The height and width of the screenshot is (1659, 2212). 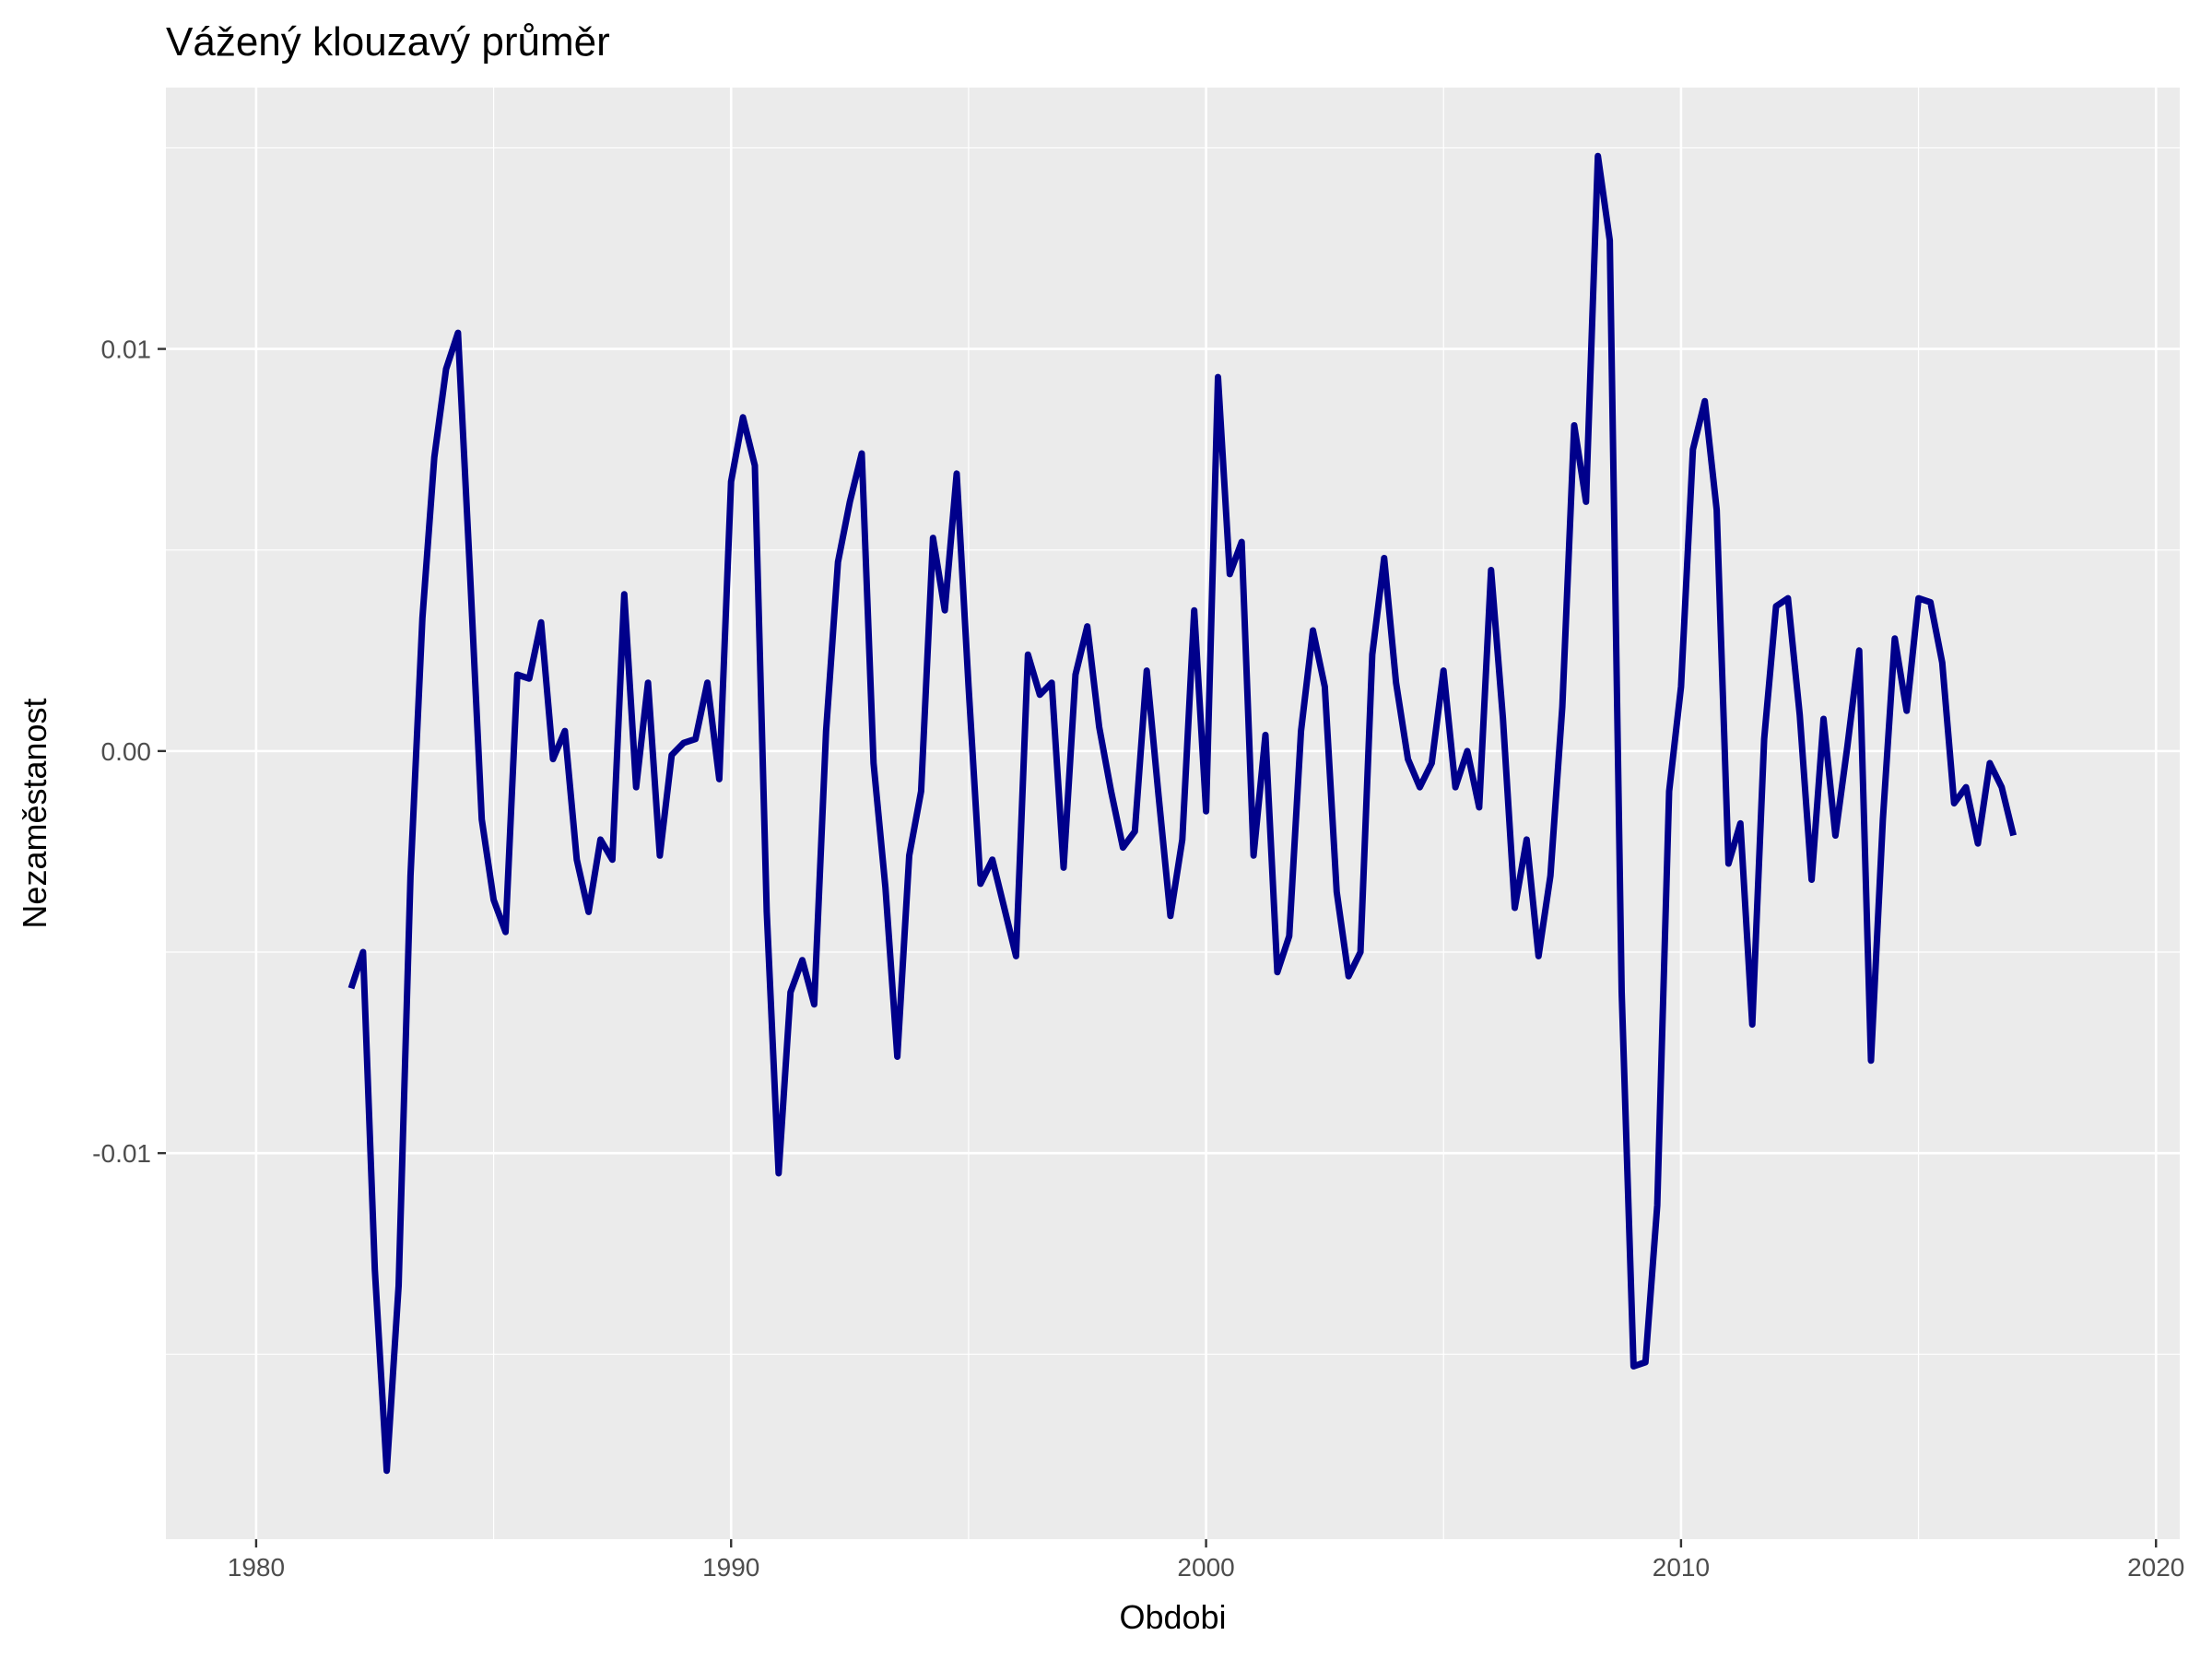 What do you see at coordinates (1205, 1567) in the screenshot?
I see `x-tick-label: 2000` at bounding box center [1205, 1567].